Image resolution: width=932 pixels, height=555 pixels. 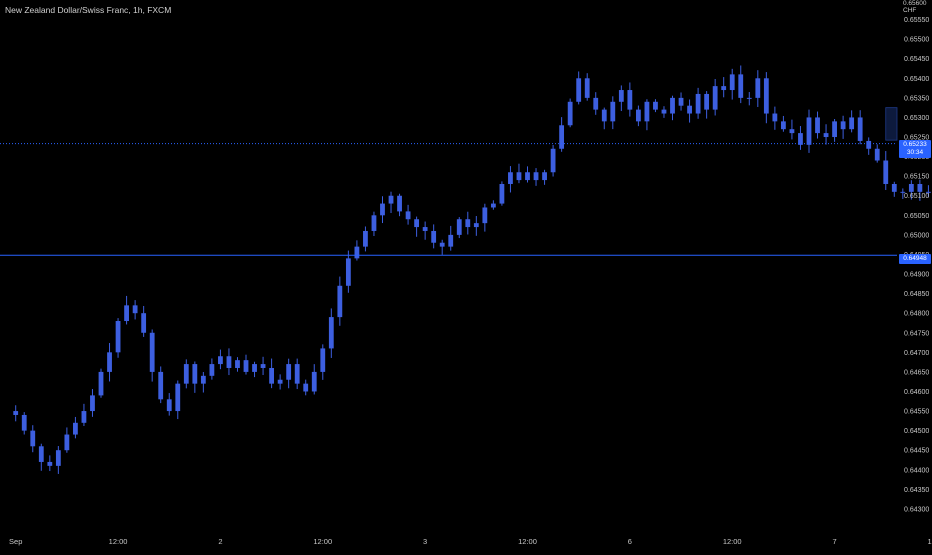 I want to click on price-tick-label: 0.65350, so click(x=916, y=98).